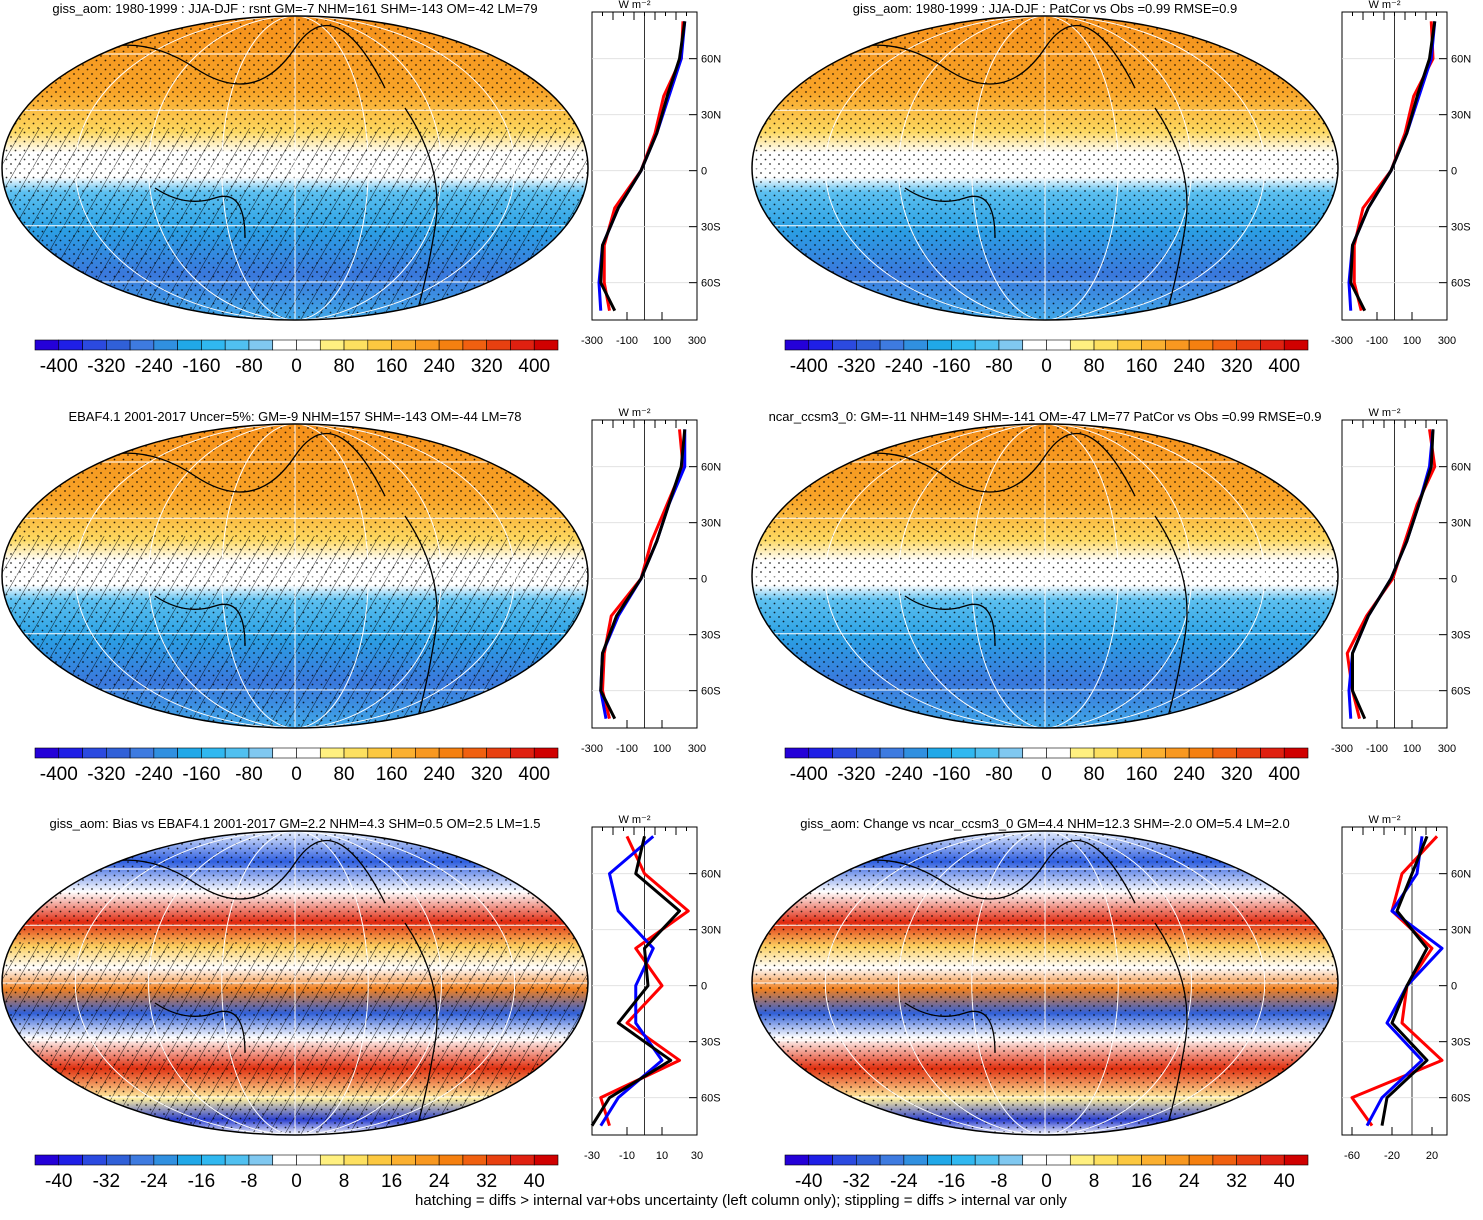 The image size is (1483, 1220). What do you see at coordinates (201, 366) in the screenshot?
I see `colorbar-label: -160` at bounding box center [201, 366].